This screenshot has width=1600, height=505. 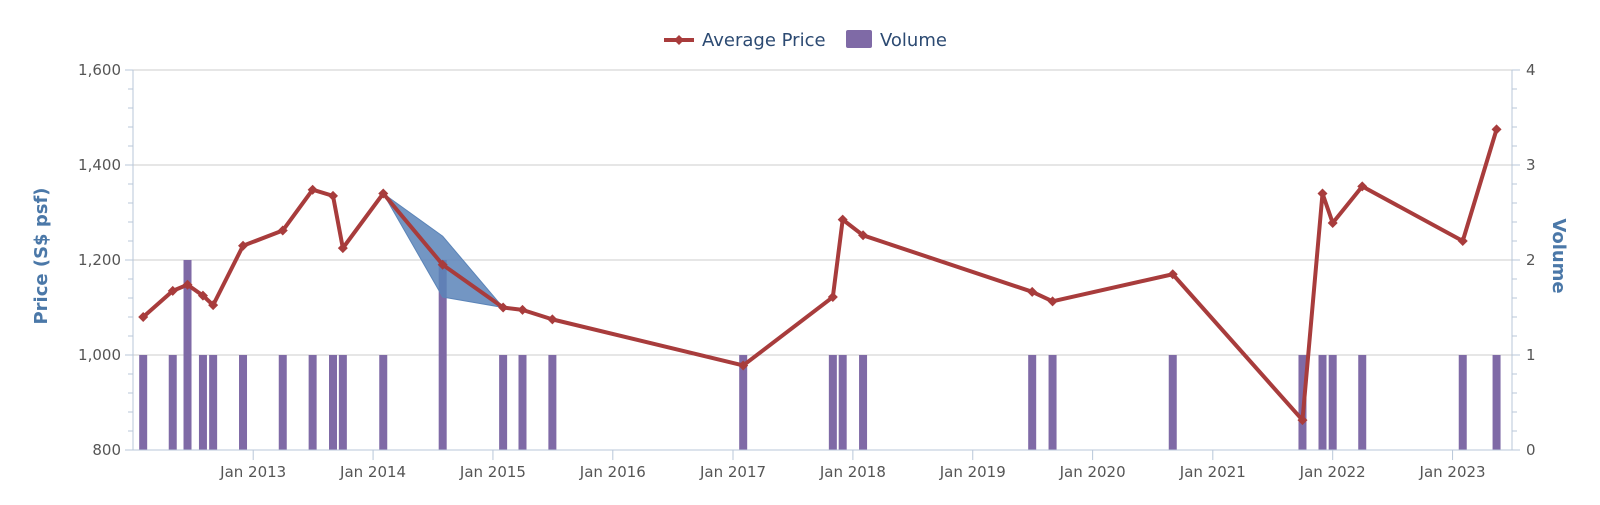 I want to click on legend-item-volume: Volume, so click(x=896, y=40).